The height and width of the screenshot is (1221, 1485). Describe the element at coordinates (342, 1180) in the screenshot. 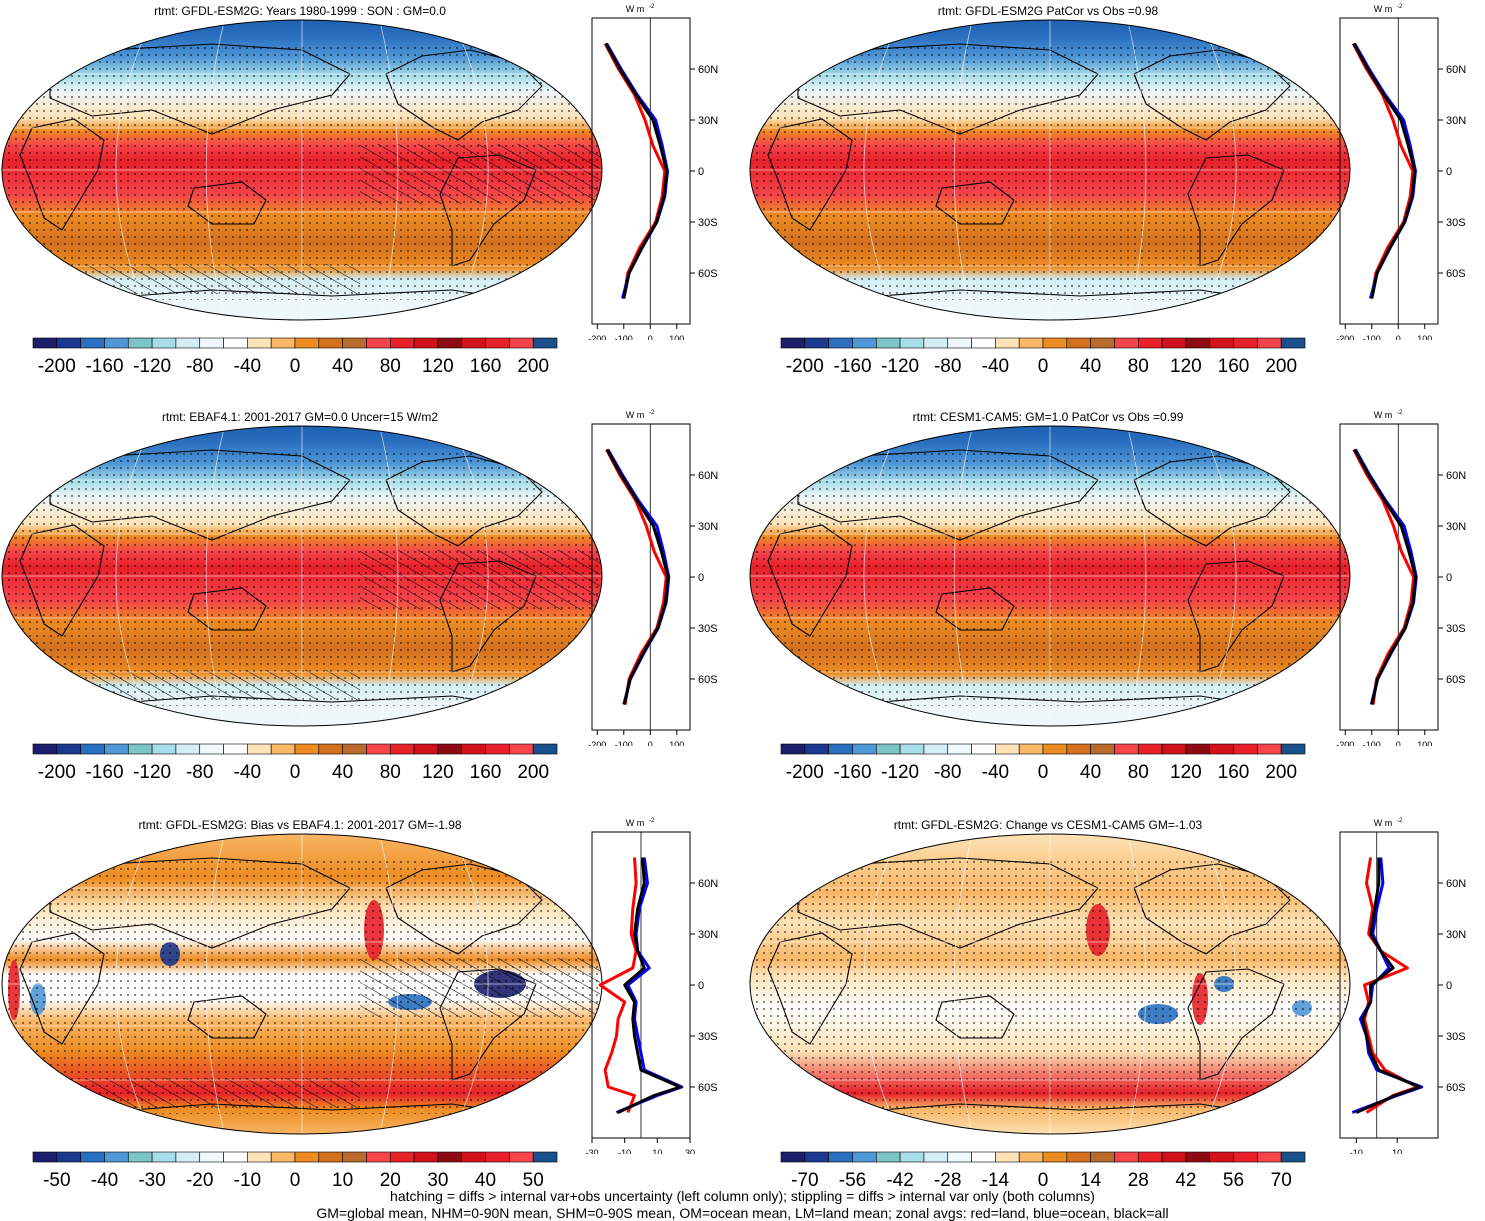

I see `colorbar-label: 10` at that location.